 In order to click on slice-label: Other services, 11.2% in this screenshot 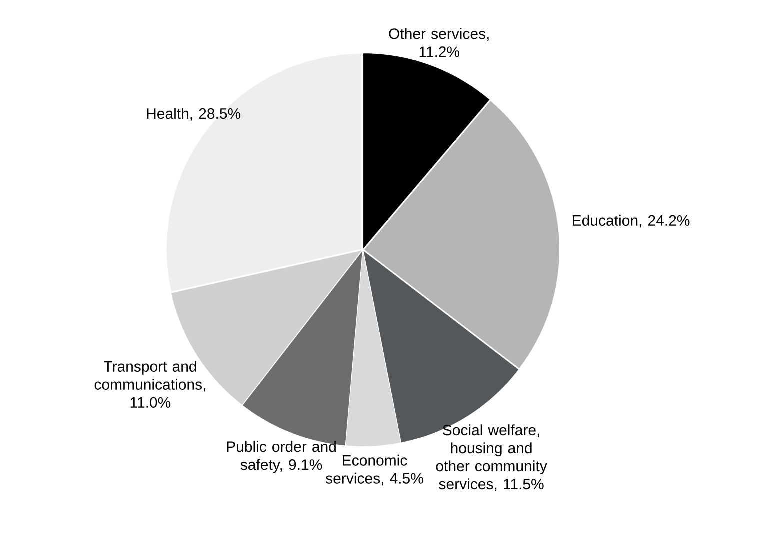, I will do `click(439, 43)`.